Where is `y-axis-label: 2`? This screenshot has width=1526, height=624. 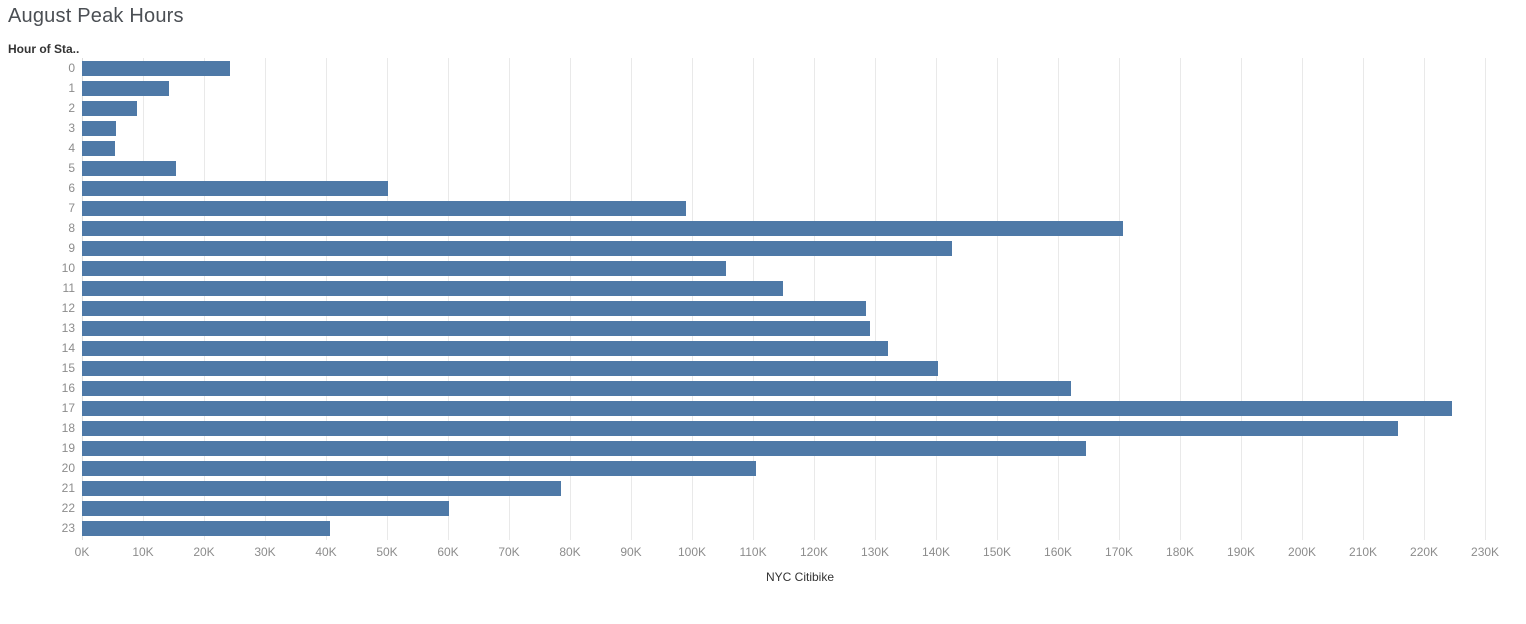 y-axis-label: 2 is located at coordinates (71, 108).